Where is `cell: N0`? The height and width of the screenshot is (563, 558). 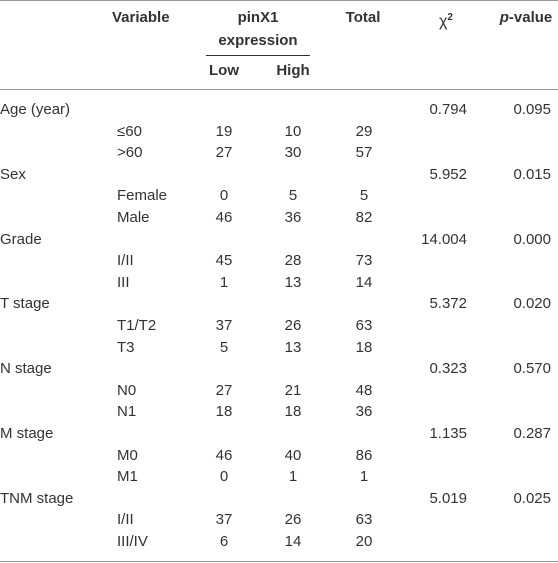
cell: N0 is located at coordinates (127, 390).